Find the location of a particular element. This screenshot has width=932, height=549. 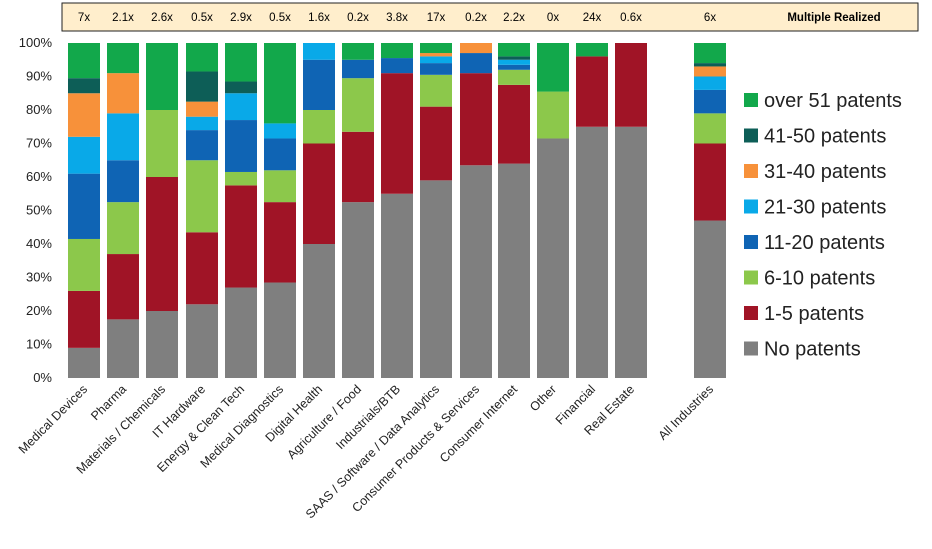

multiple-realized-box is located at coordinates (490, 17).